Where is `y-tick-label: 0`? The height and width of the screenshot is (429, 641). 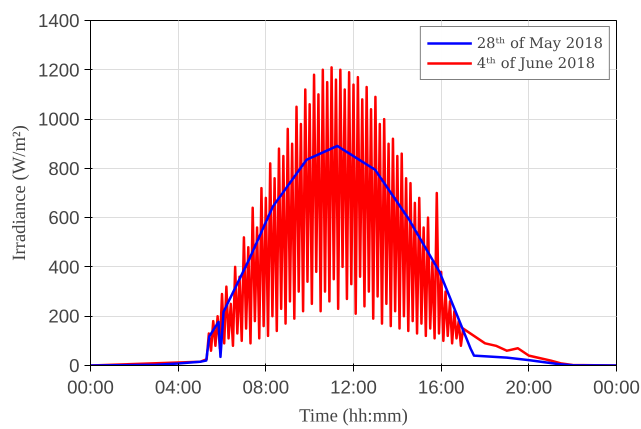
y-tick-label: 0 is located at coordinates (74, 365).